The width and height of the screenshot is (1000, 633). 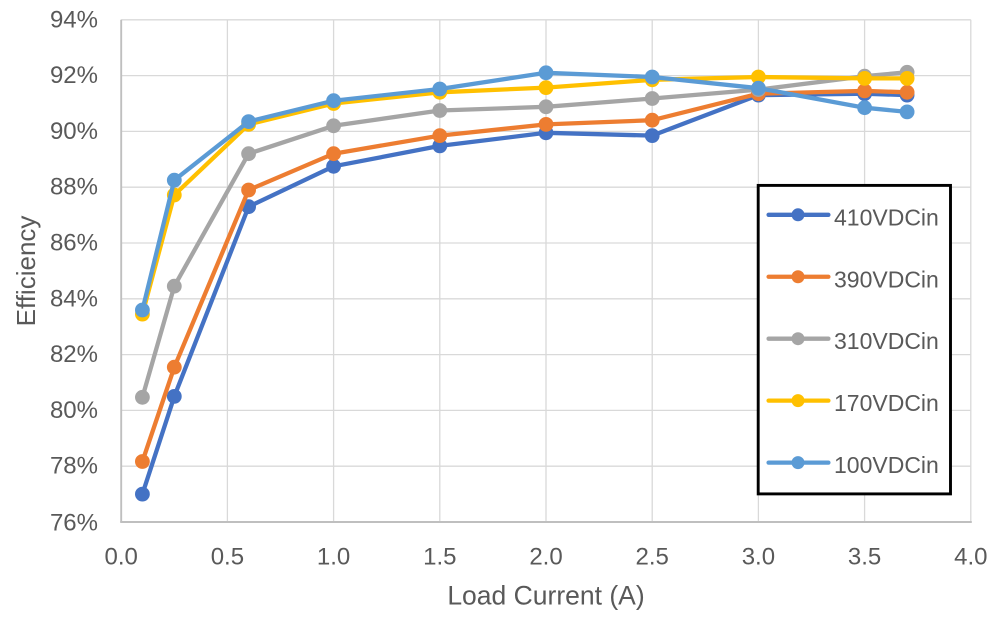 What do you see at coordinates (74, 131) in the screenshot?
I see `svg-text: 90%` at bounding box center [74, 131].